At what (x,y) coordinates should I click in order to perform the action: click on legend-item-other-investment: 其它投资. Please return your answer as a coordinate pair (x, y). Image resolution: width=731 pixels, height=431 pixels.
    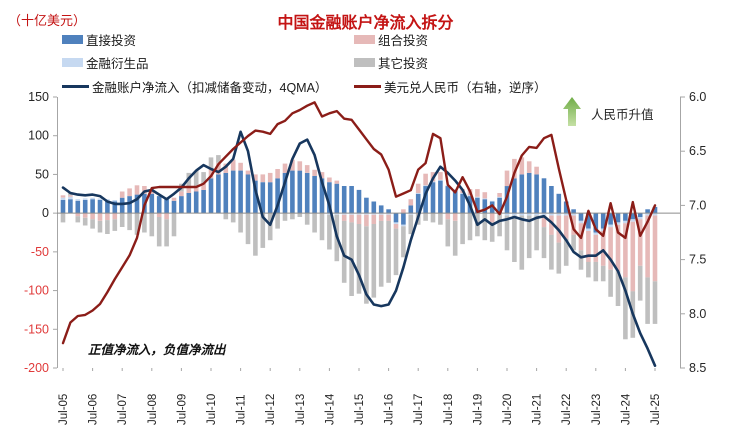
    Looking at the image, I should click on (391, 62).